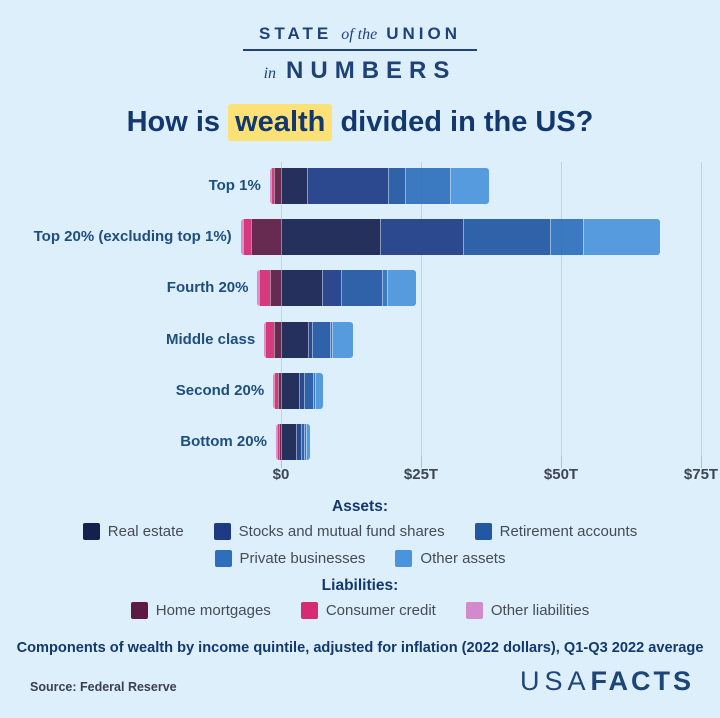 This screenshot has width=720, height=718. Describe the element at coordinates (281, 474) in the screenshot. I see `axis-label-0: $0` at that location.